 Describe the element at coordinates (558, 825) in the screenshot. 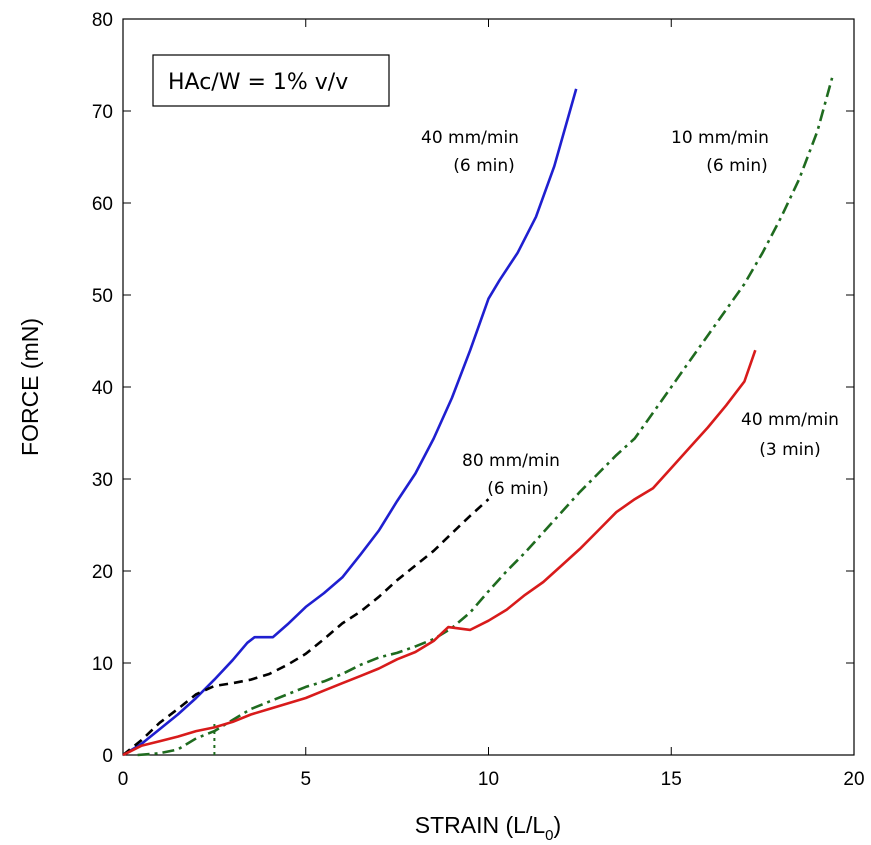

I see `x-axis-label-close: )` at that location.